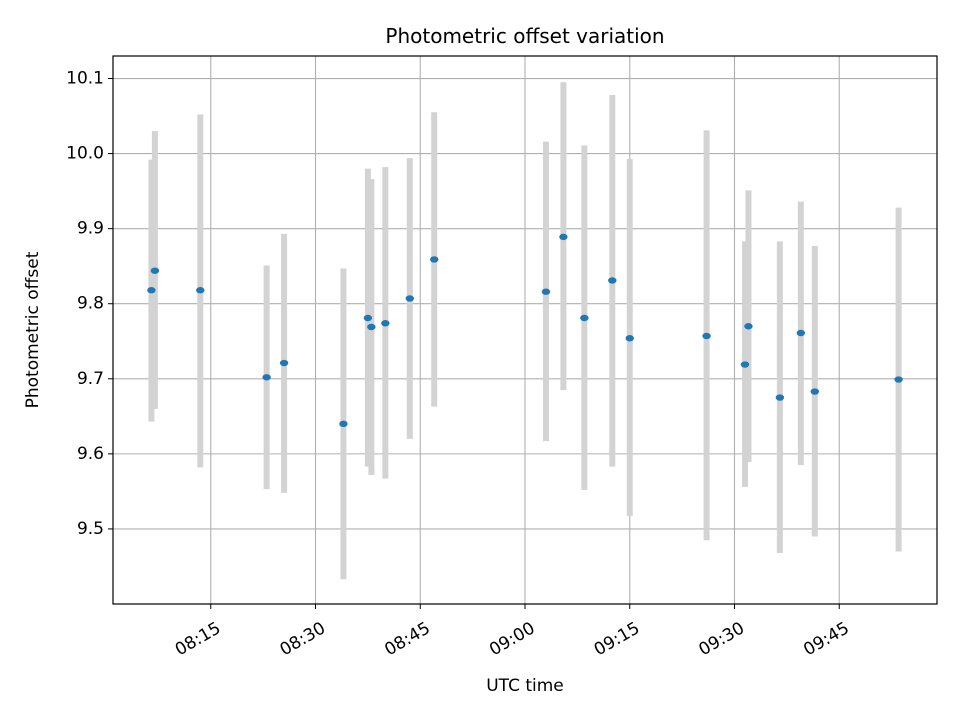  What do you see at coordinates (85, 154) in the screenshot?
I see `y-tick-label: 10.0` at bounding box center [85, 154].